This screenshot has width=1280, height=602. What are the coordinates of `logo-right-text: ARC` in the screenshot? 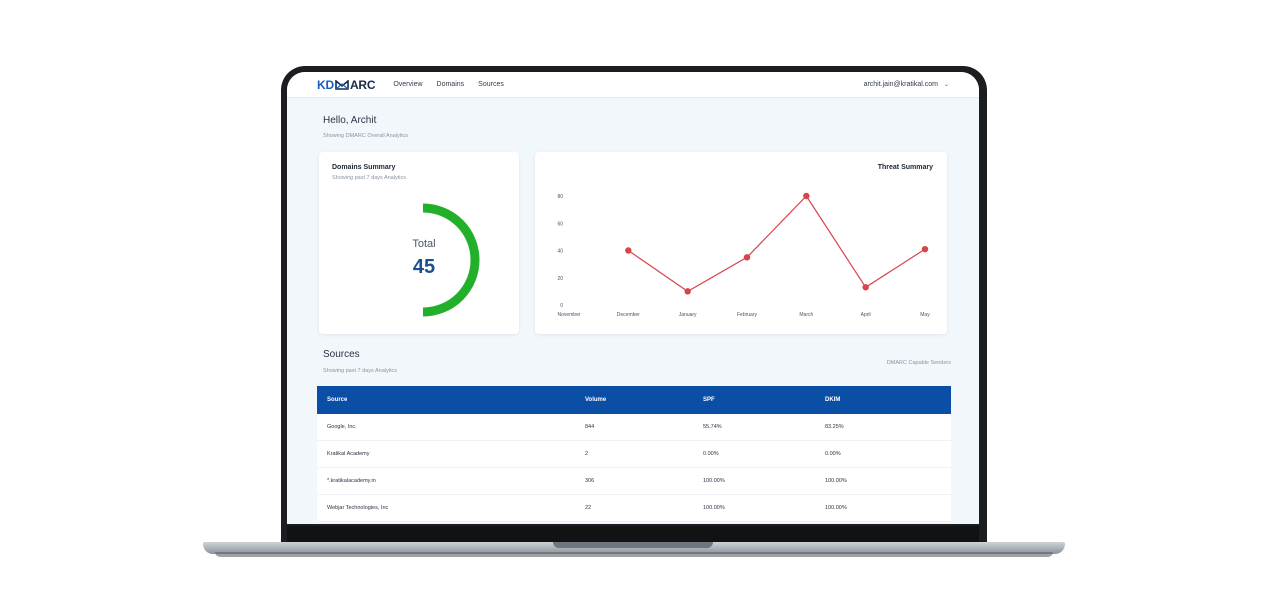 It's located at (362, 84).